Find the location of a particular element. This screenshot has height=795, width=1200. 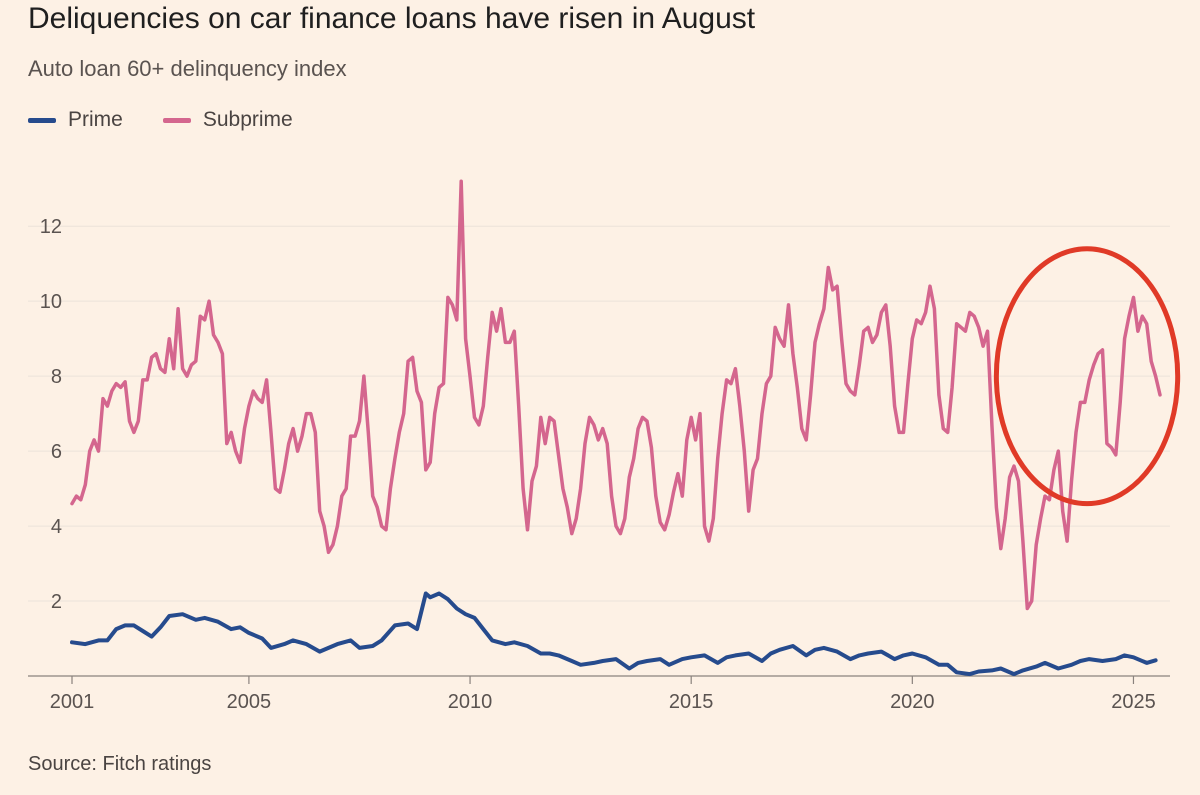

legend-label-prime: Prime is located at coordinates (95, 119).